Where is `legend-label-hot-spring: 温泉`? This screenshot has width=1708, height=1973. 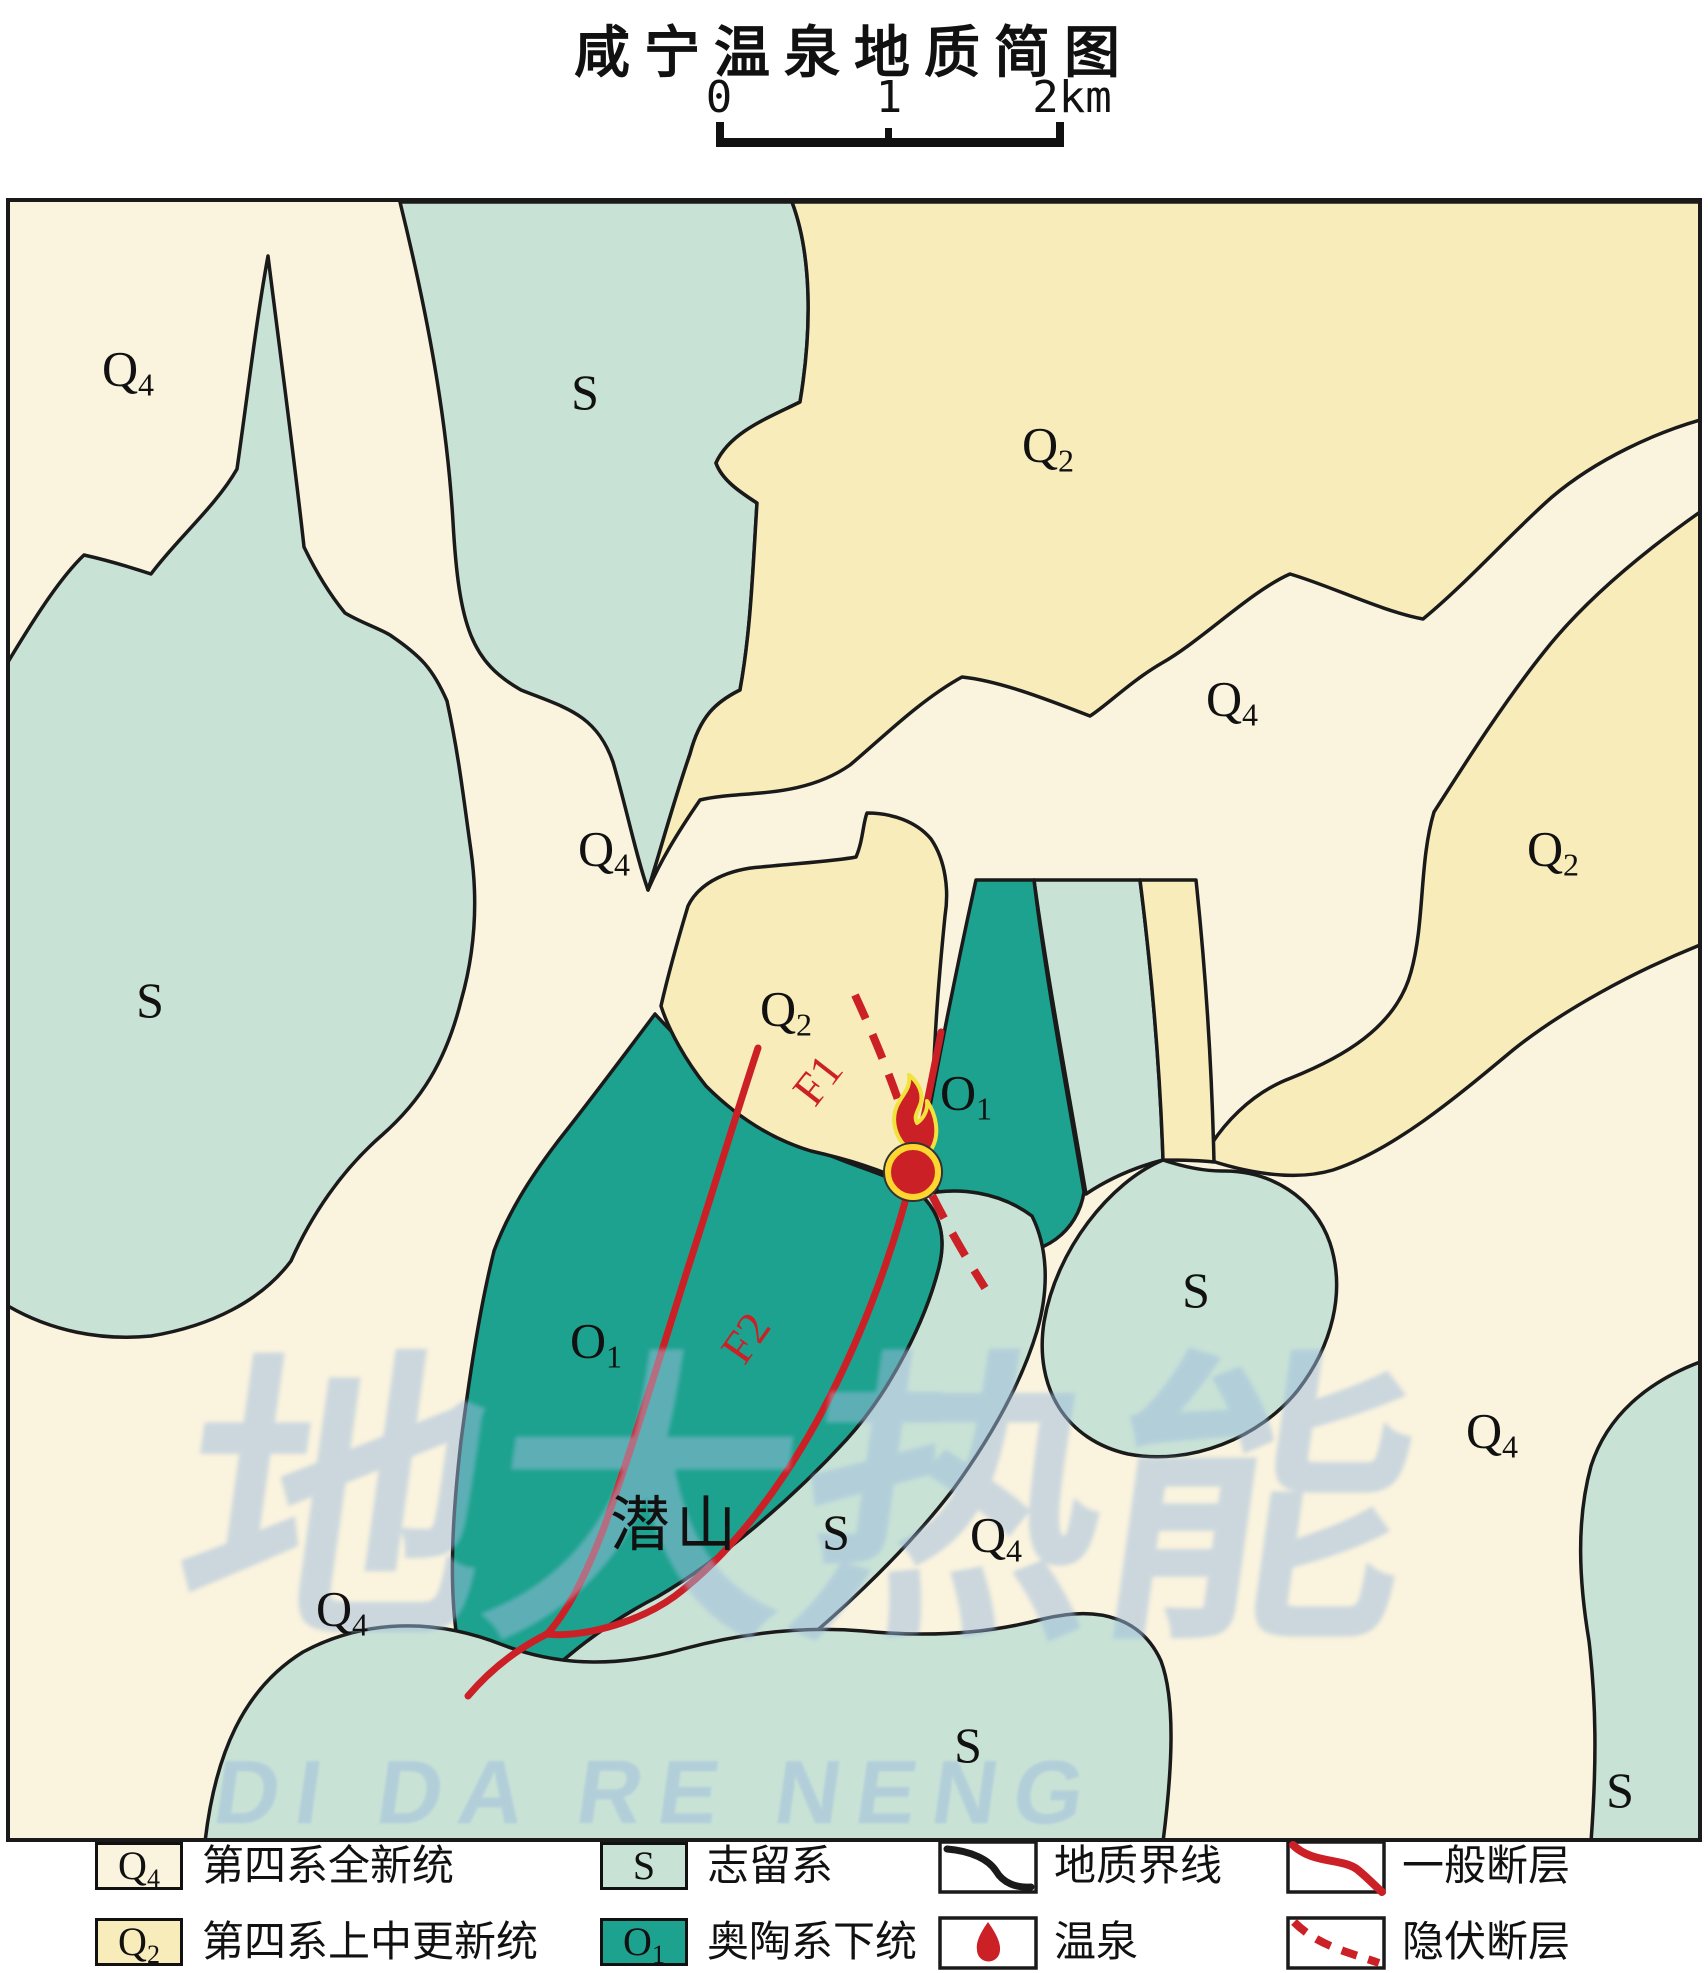
legend-label-hot-spring: 温泉 is located at coordinates (1096, 1943).